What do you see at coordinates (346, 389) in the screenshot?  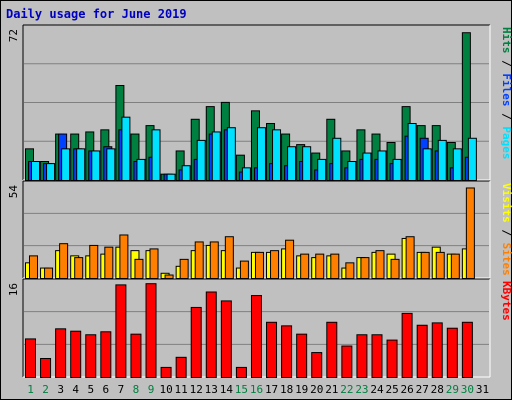 I see `x-tick-label-22: 22` at bounding box center [346, 389].